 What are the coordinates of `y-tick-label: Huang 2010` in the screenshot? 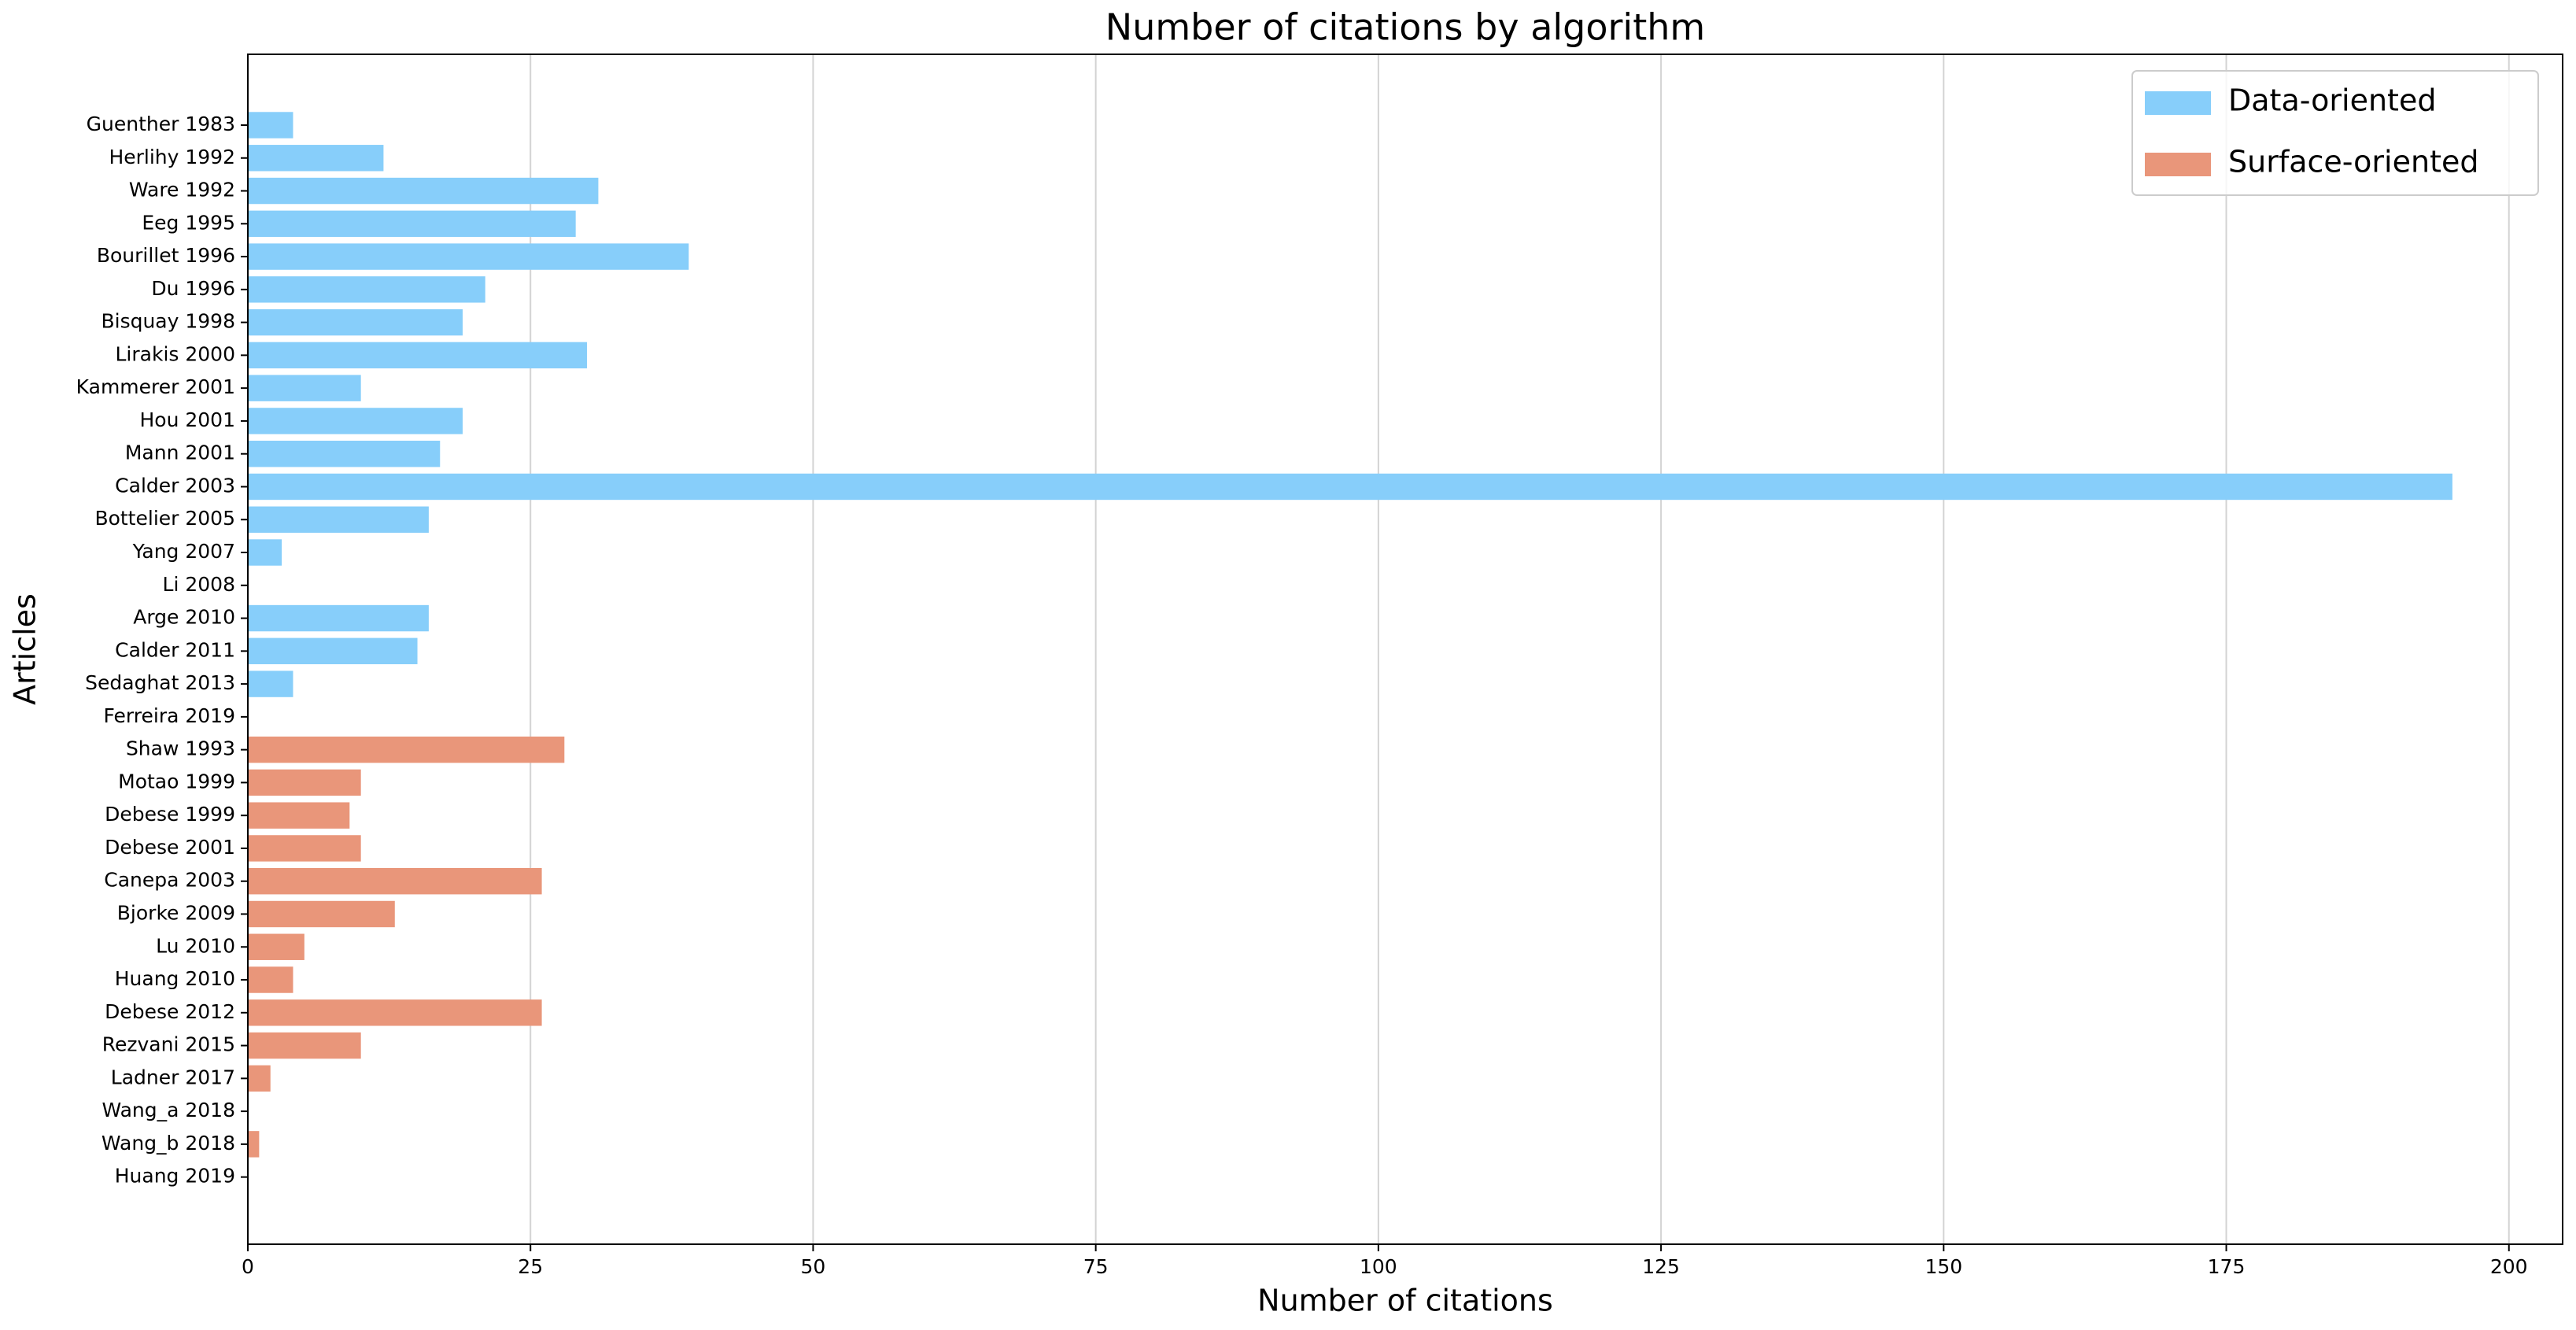 It's located at (175, 978).